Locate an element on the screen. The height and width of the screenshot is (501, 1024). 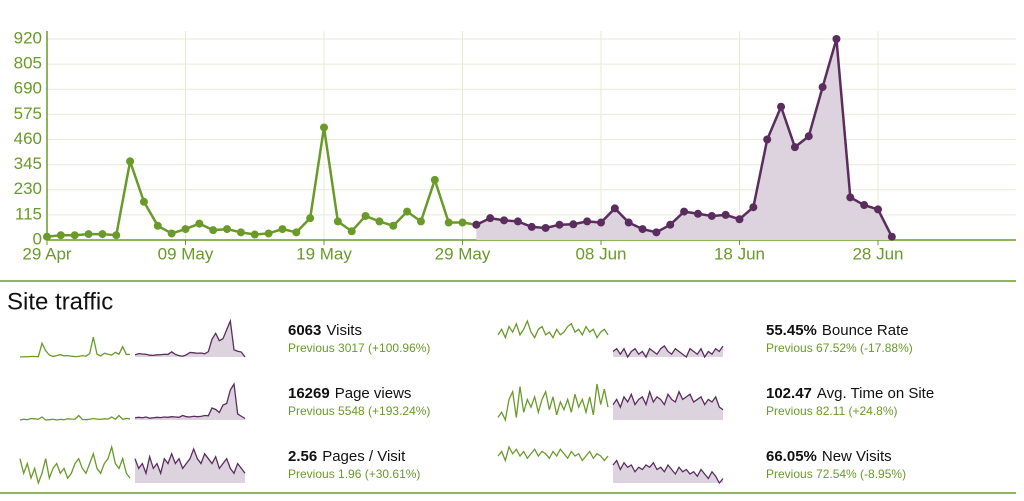
y-tick-label: 920 is located at coordinates (28, 37).